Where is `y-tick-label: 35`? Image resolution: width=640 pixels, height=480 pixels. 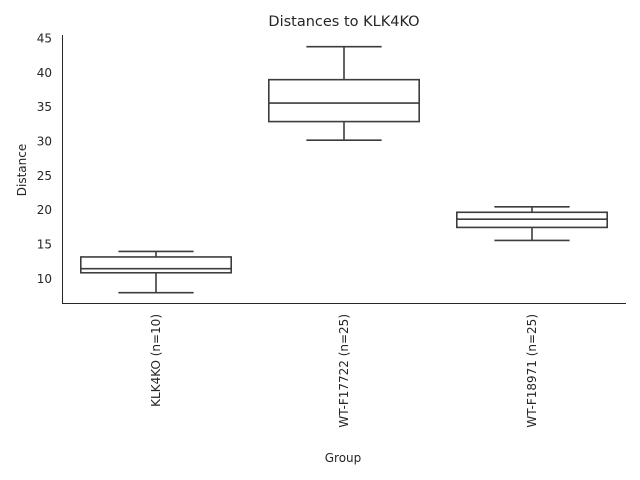
y-tick-label: 35 is located at coordinates (44, 107).